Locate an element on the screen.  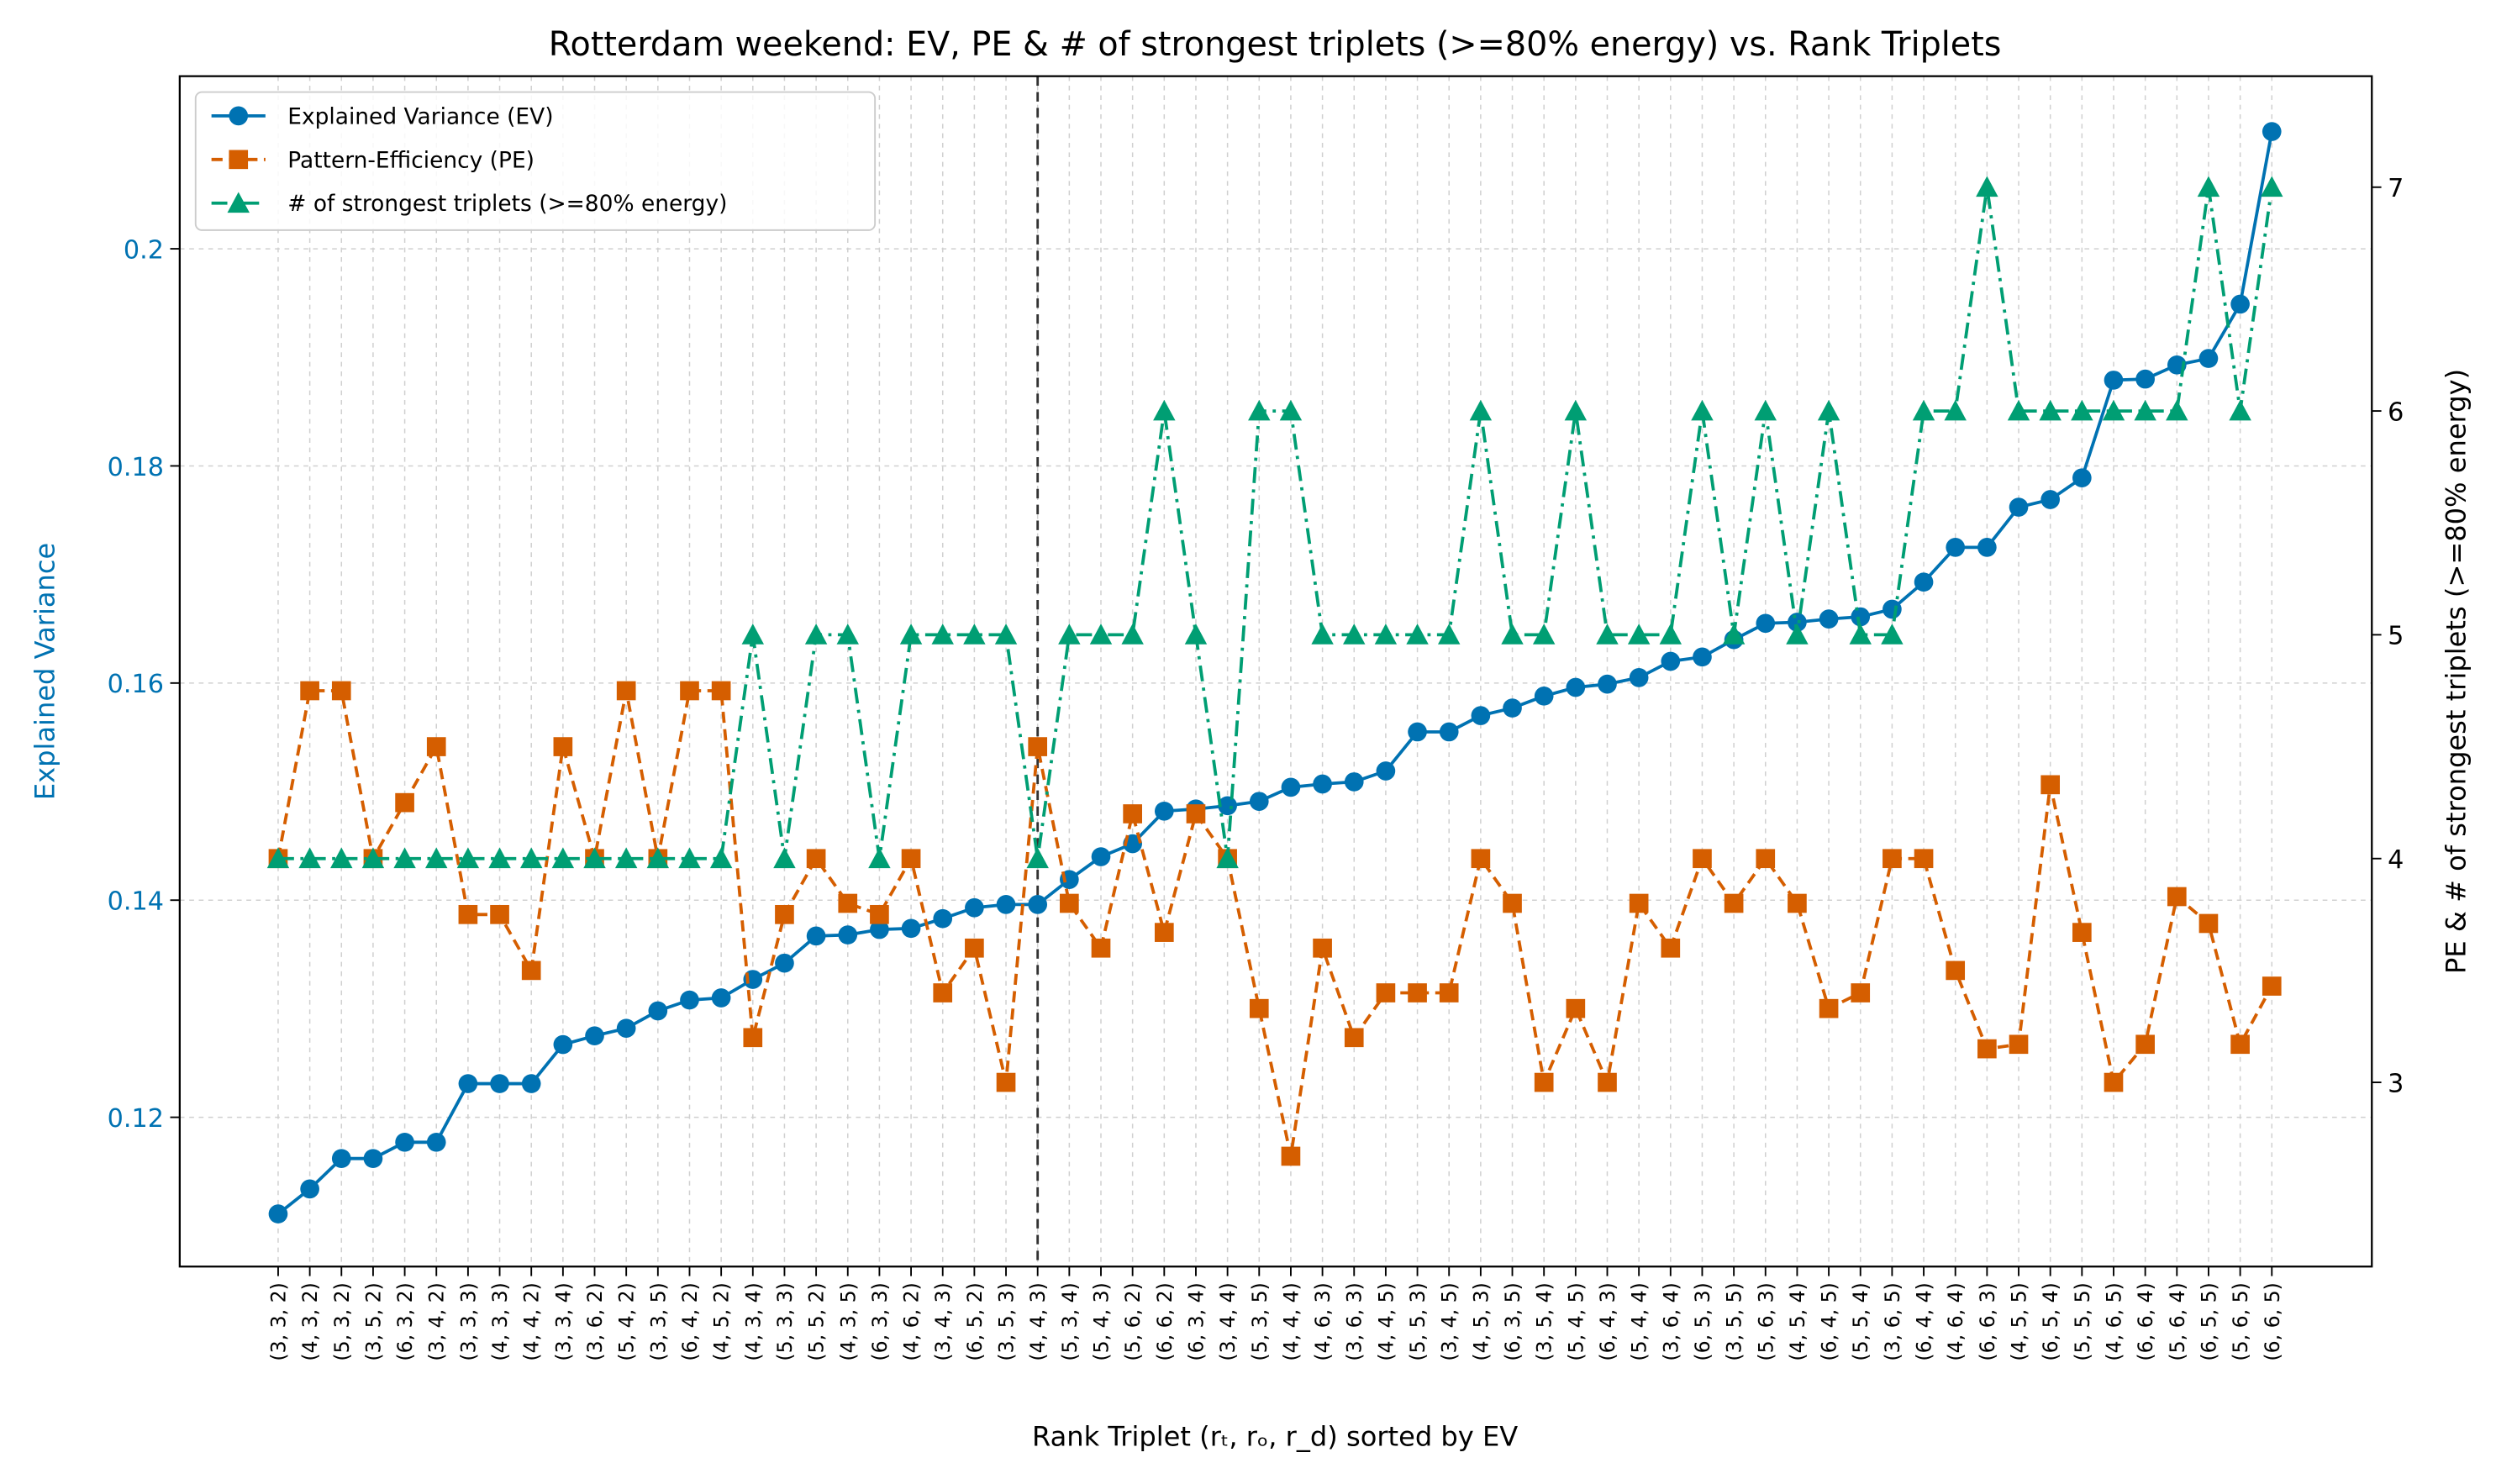
x-tick-label: (5, 5, 3) is located at coordinates (1418, 1321).